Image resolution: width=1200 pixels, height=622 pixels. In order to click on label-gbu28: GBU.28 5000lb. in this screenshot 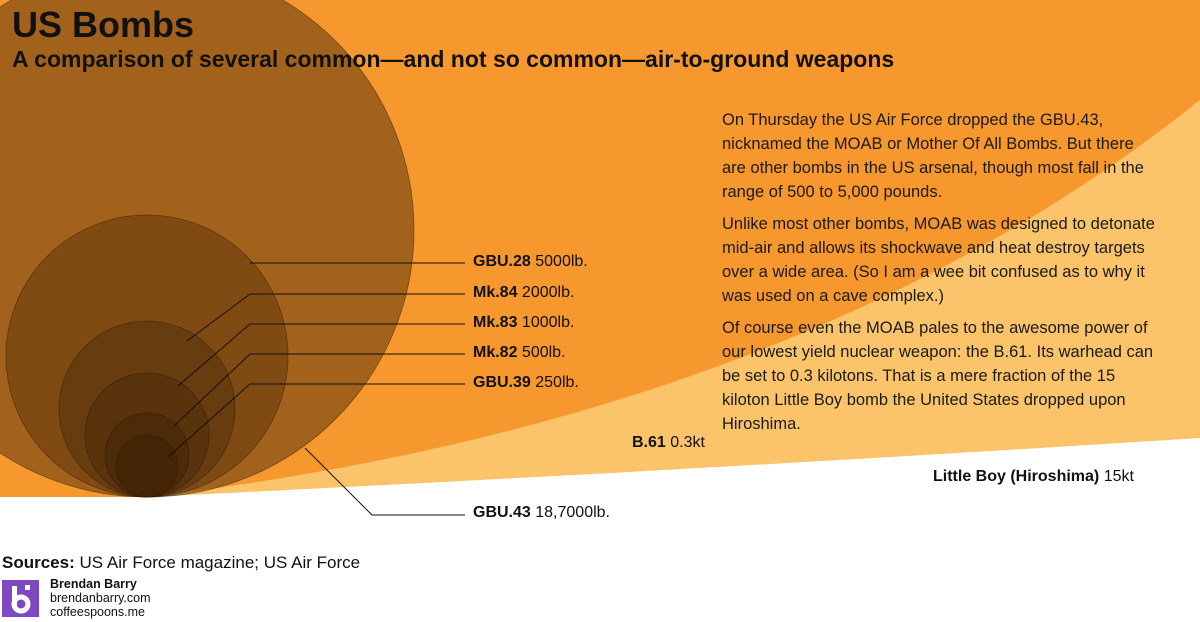, I will do `click(530, 261)`.